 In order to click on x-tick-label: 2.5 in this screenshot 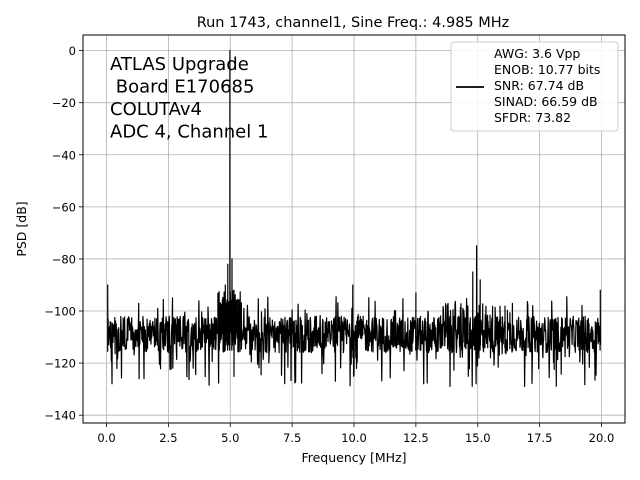, I will do `click(168, 438)`.